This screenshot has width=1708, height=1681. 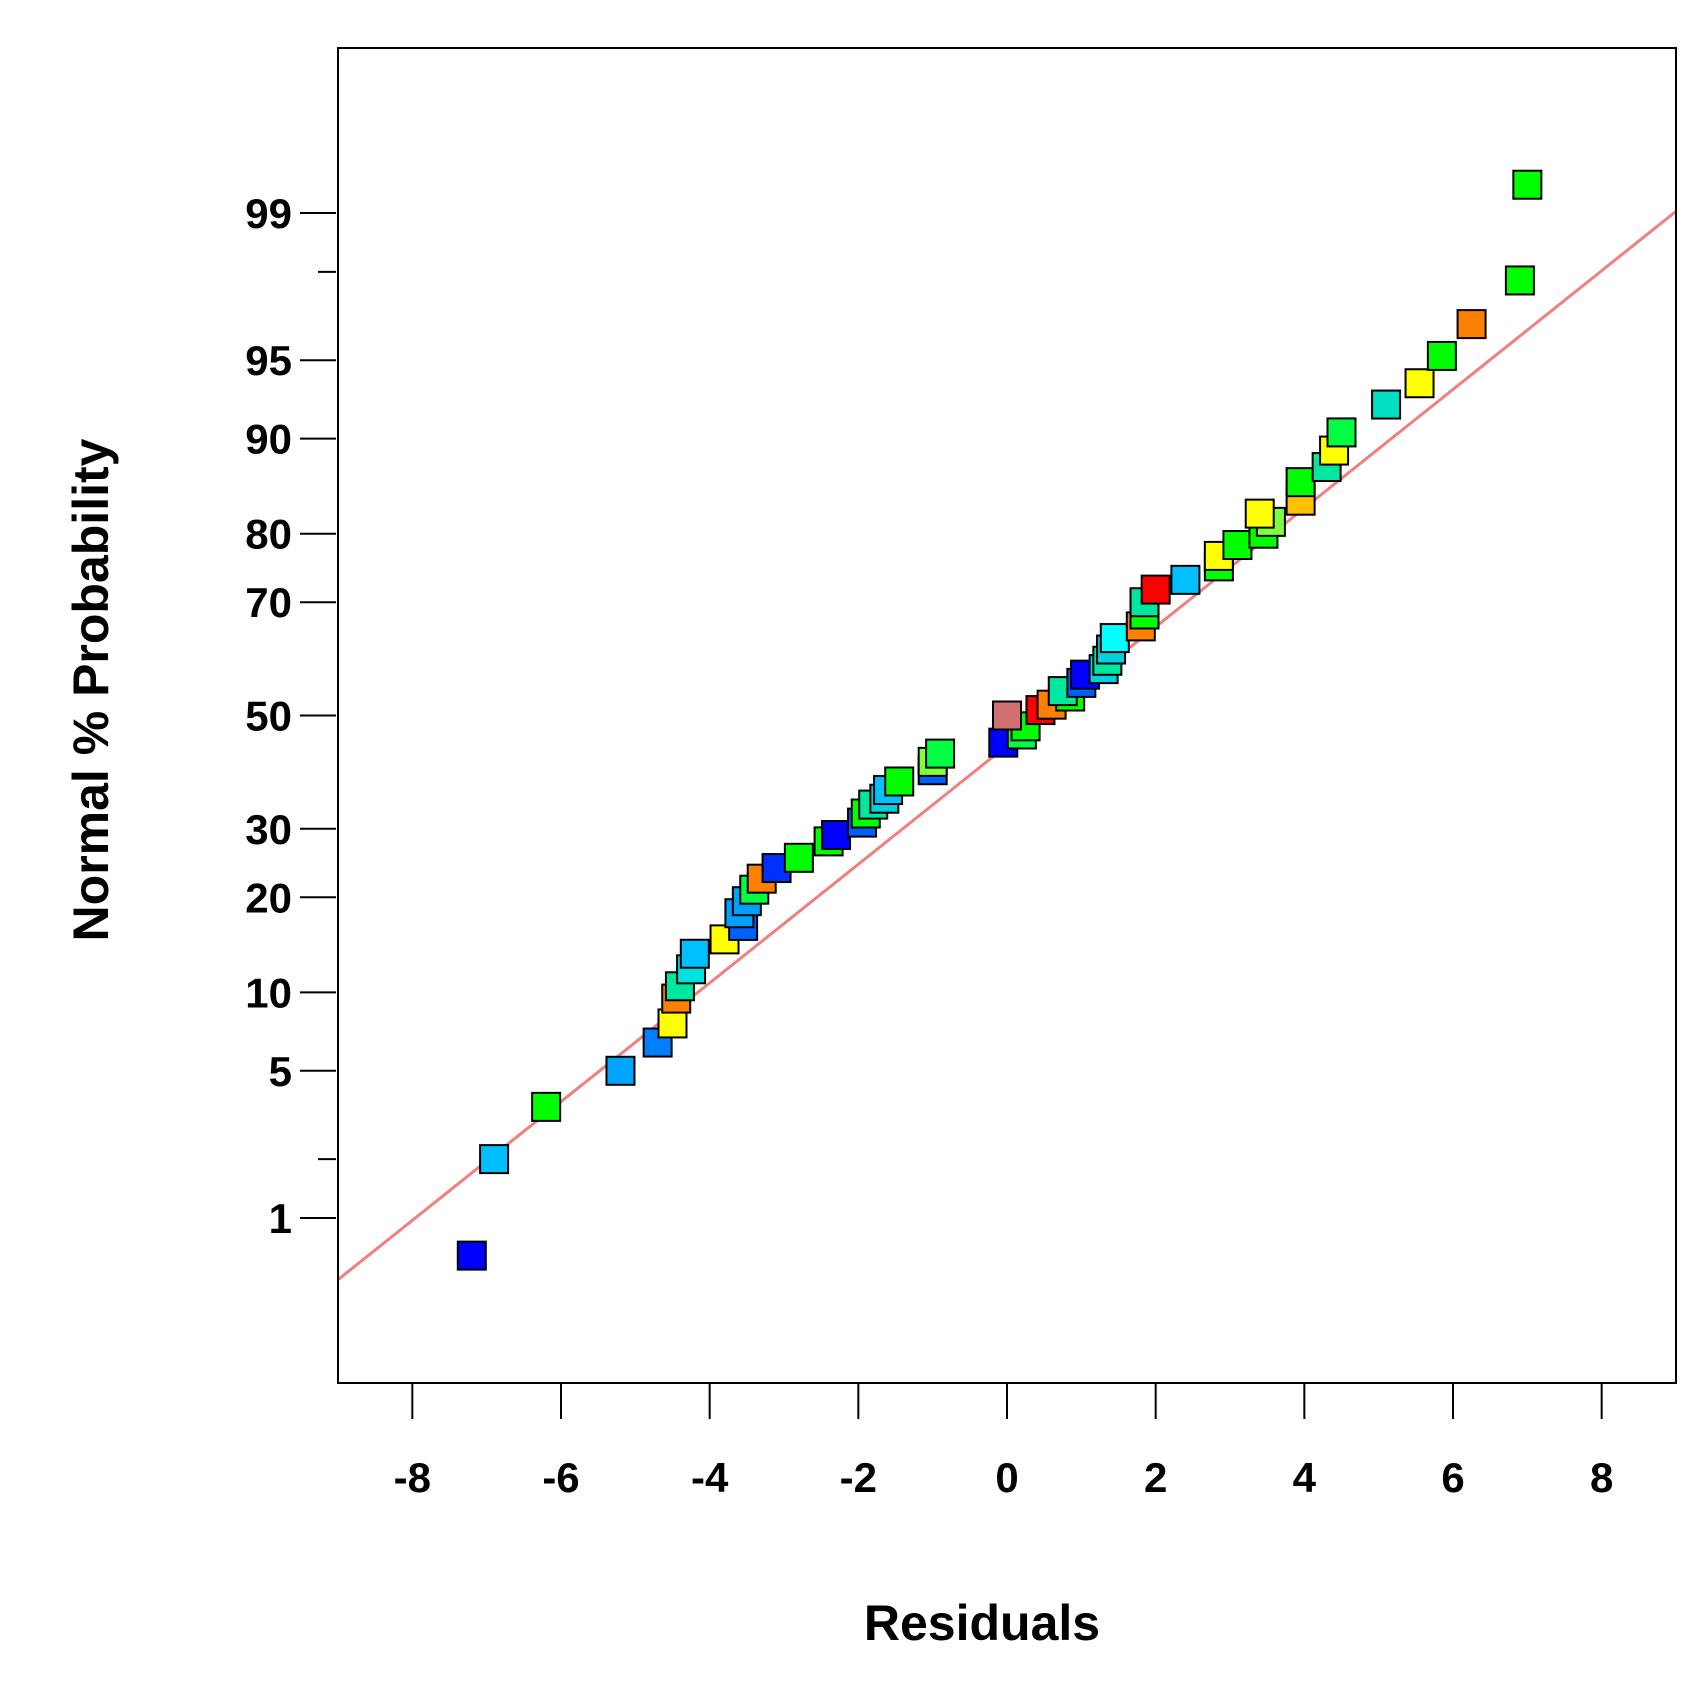 What do you see at coordinates (268, 992) in the screenshot?
I see `y-tick-label: 10` at bounding box center [268, 992].